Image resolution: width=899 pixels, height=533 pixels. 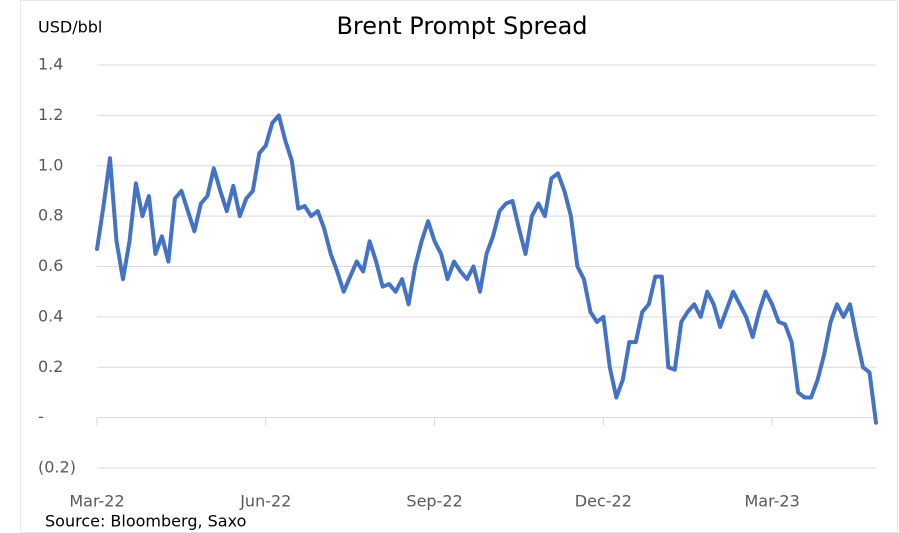 What do you see at coordinates (771, 501) in the screenshot?
I see `x-tick-label: Mar-23` at bounding box center [771, 501].